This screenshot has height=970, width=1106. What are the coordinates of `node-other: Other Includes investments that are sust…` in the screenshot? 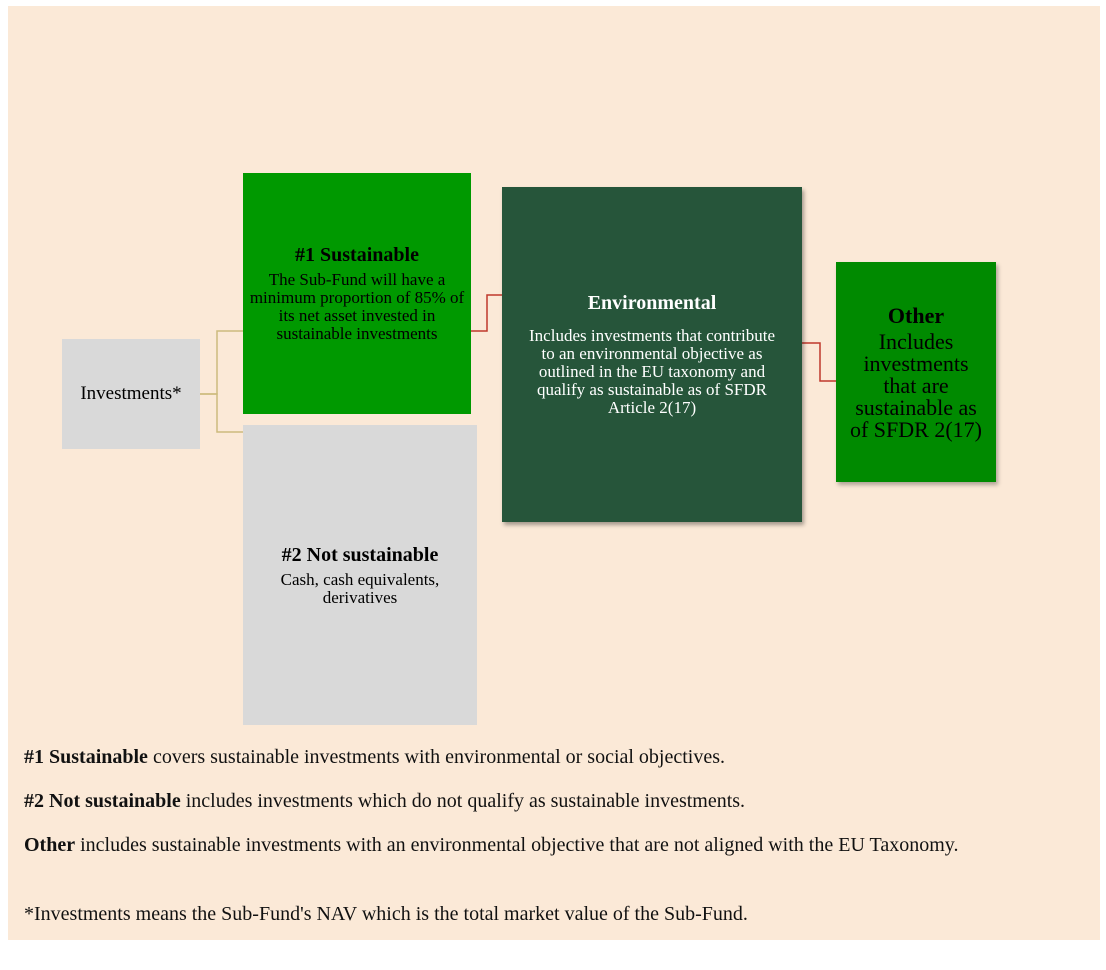 It's located at (916, 372).